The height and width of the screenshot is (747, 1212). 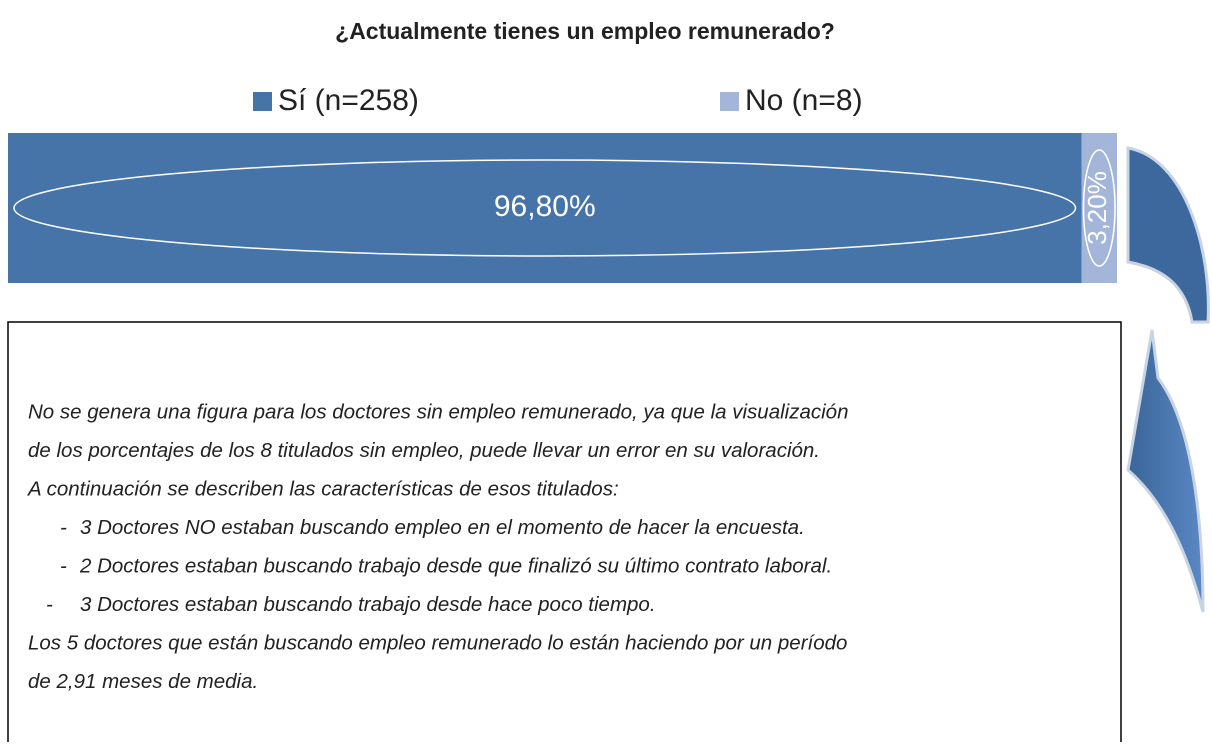 What do you see at coordinates (348, 100) in the screenshot?
I see `legend-label: Sí (n=258)` at bounding box center [348, 100].